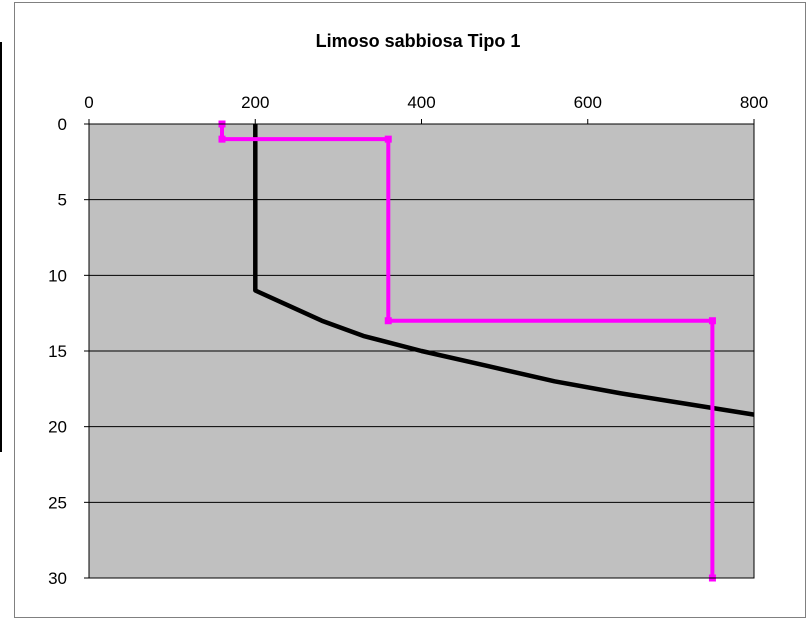 The height and width of the screenshot is (620, 808). I want to click on y-tick-label: 10, so click(57, 275).